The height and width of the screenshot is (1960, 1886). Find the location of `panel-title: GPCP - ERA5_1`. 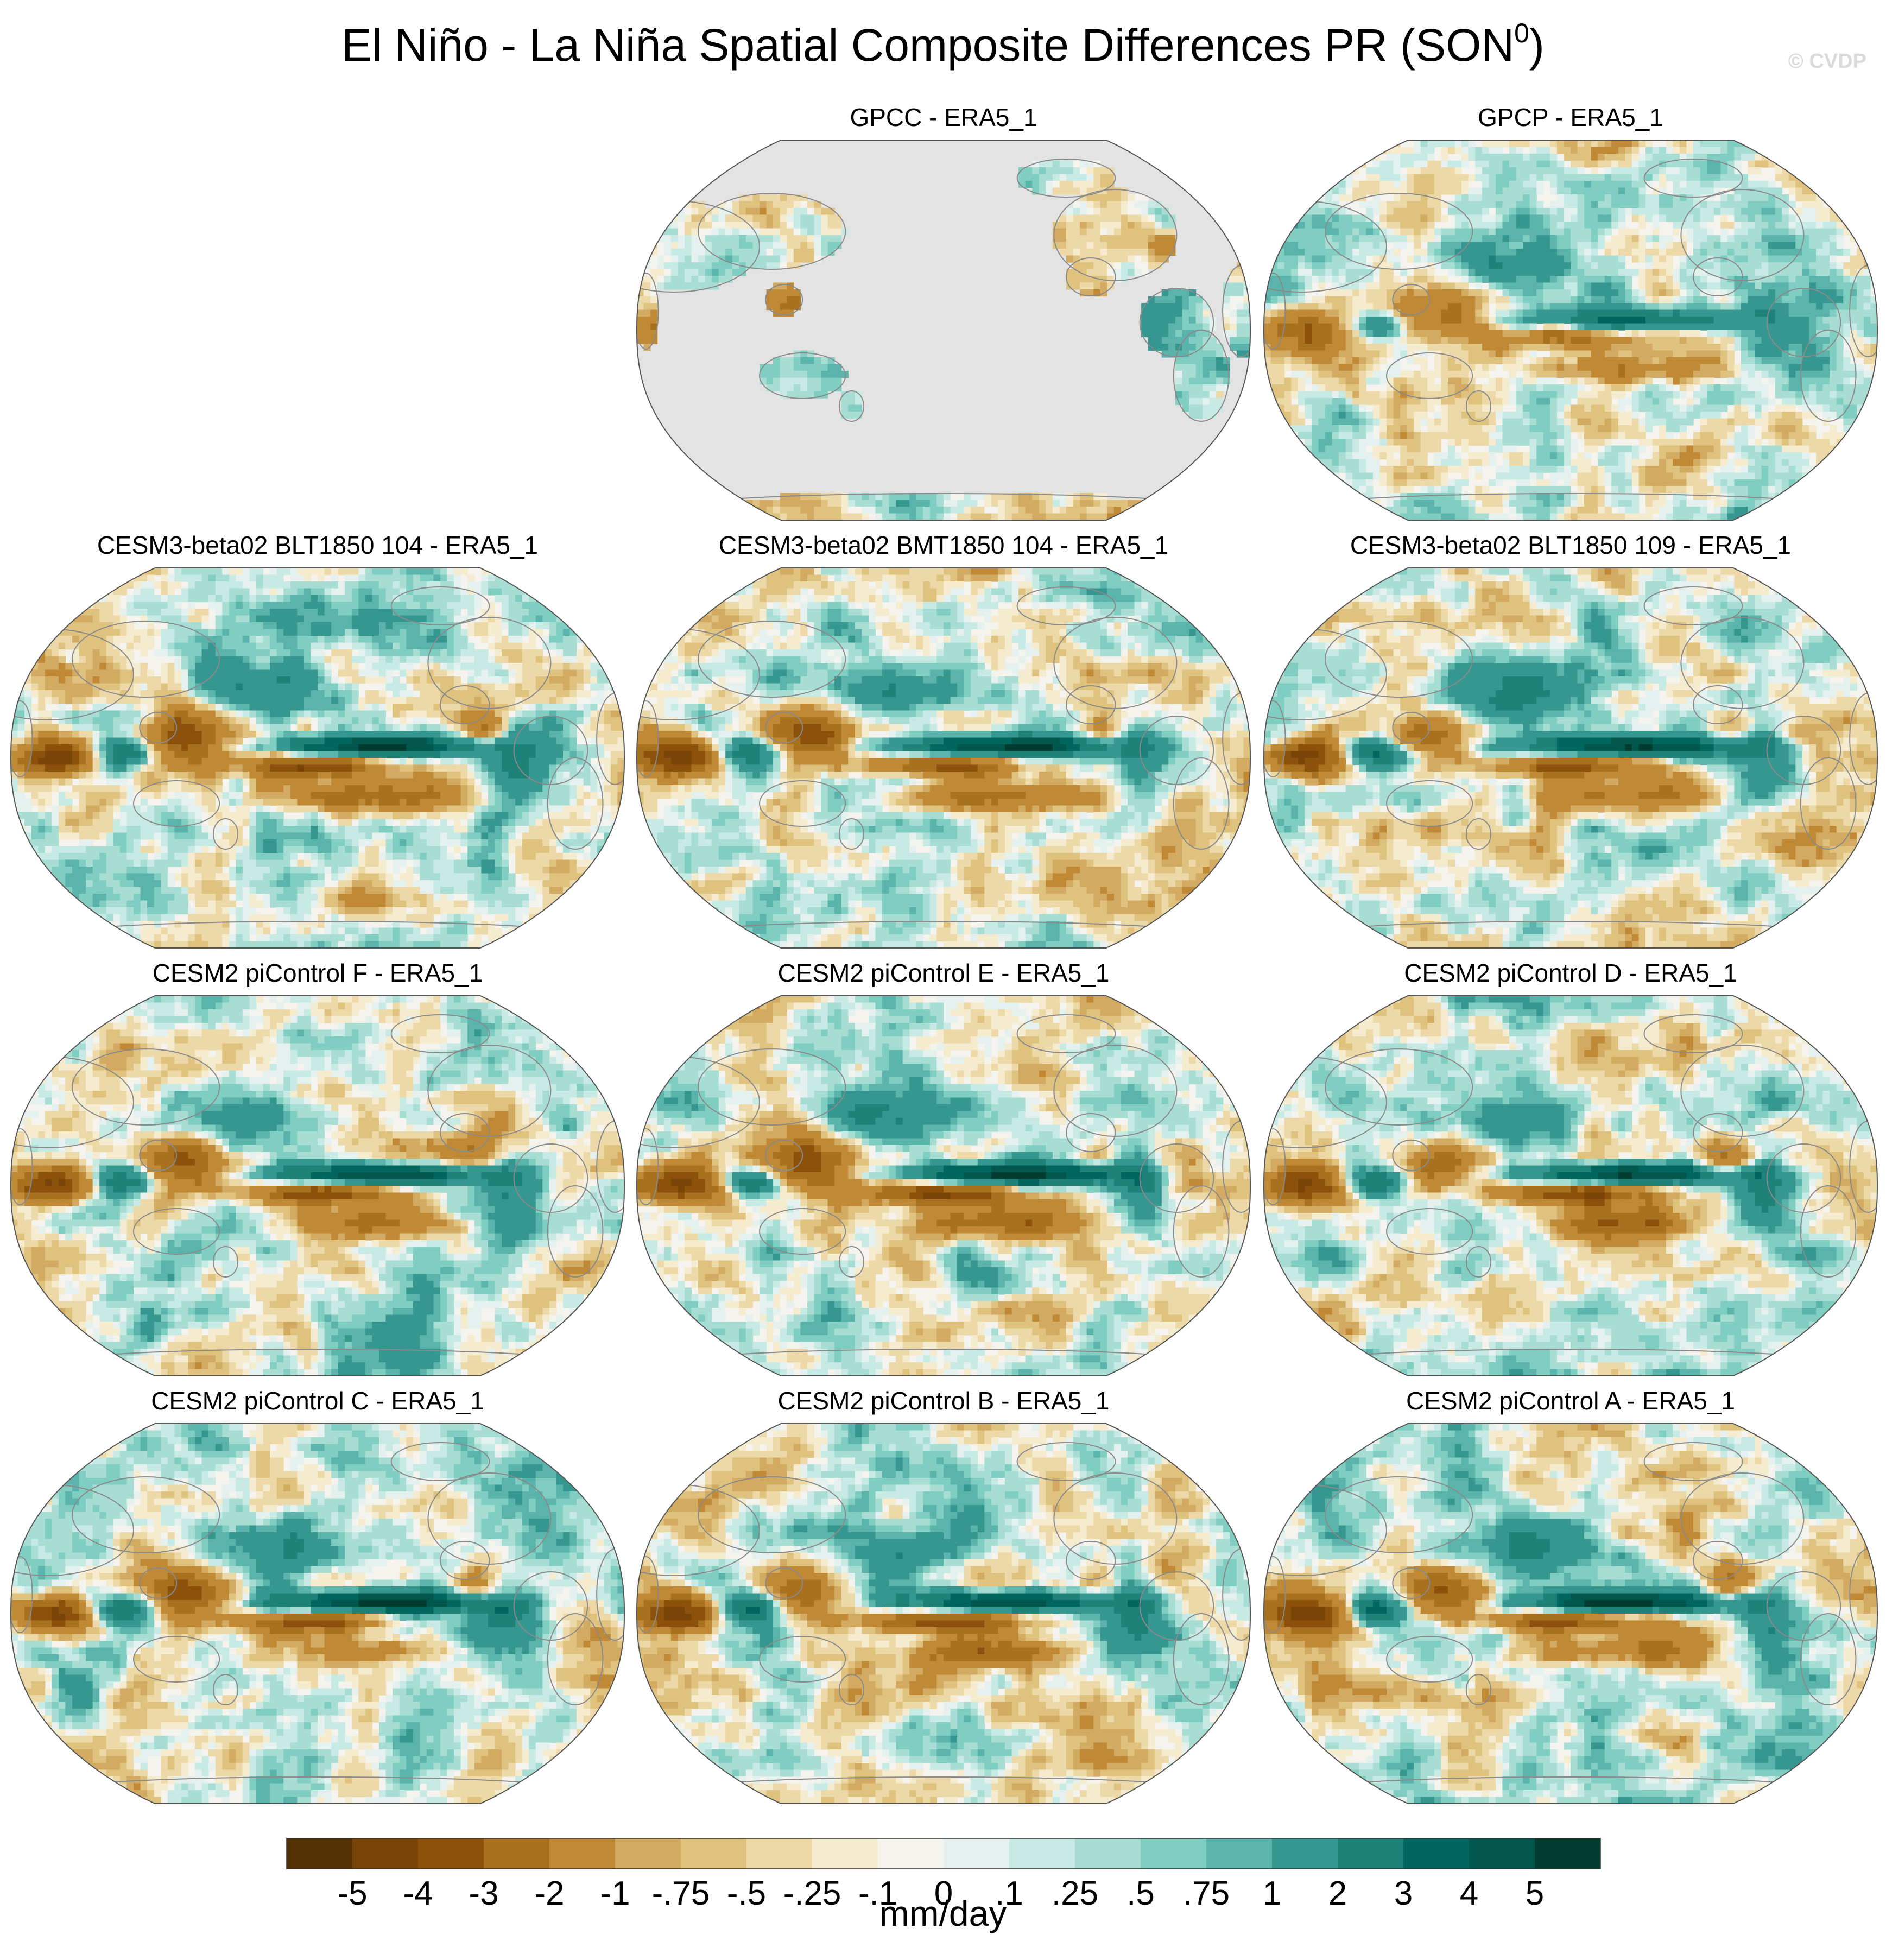

panel-title: GPCP - ERA5_1 is located at coordinates (1571, 117).